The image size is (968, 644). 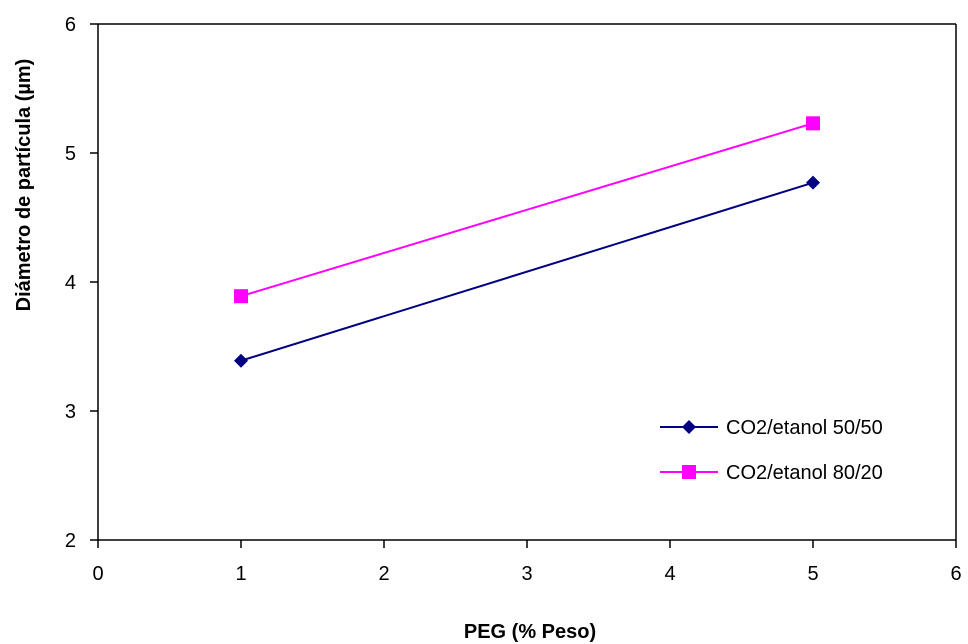 What do you see at coordinates (70, 412) in the screenshot?
I see `y-tick-label: 3` at bounding box center [70, 412].